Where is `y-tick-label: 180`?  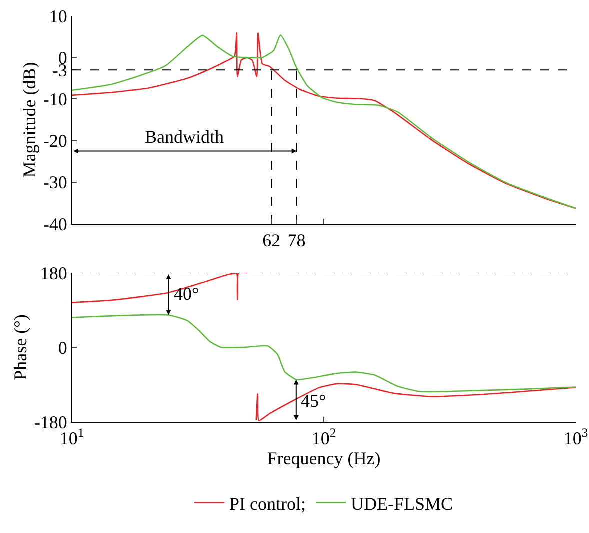 y-tick-label: 180 is located at coordinates (54, 273).